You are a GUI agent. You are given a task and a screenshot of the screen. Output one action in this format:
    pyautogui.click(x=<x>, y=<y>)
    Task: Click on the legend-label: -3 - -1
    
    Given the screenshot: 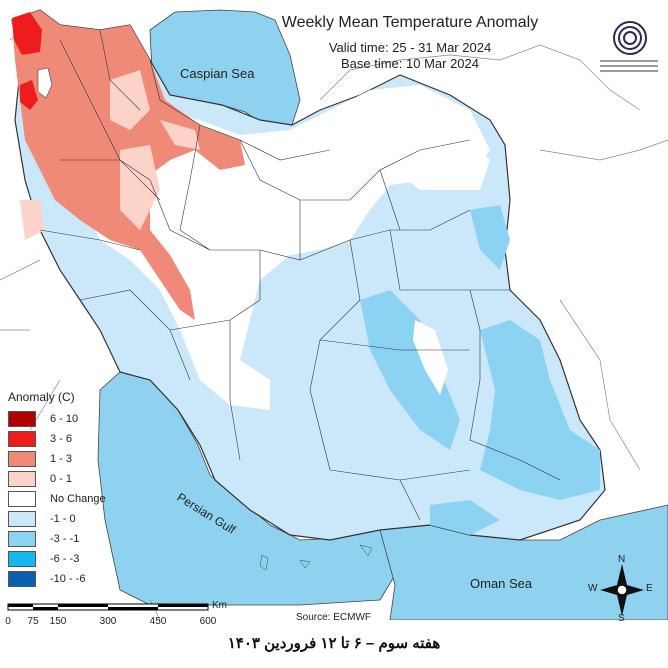 What is the action you would take?
    pyautogui.click(x=65, y=539)
    